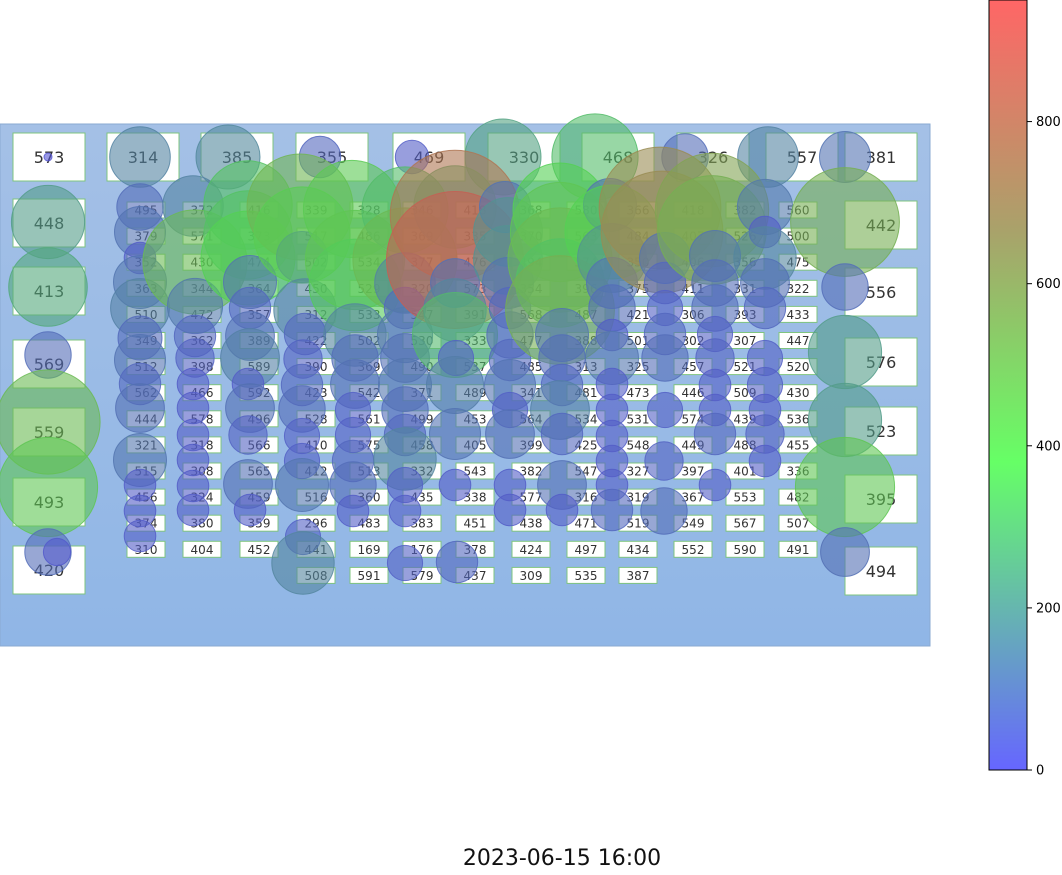  I want to click on room-label: 473, so click(638, 393).